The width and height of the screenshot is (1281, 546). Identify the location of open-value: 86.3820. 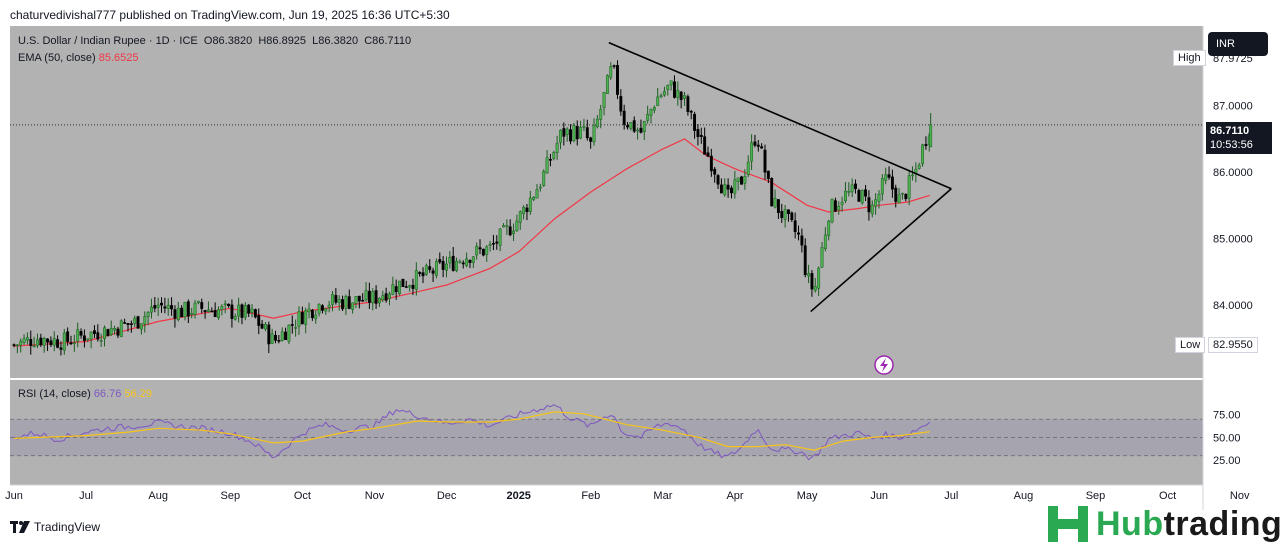
(232, 41).